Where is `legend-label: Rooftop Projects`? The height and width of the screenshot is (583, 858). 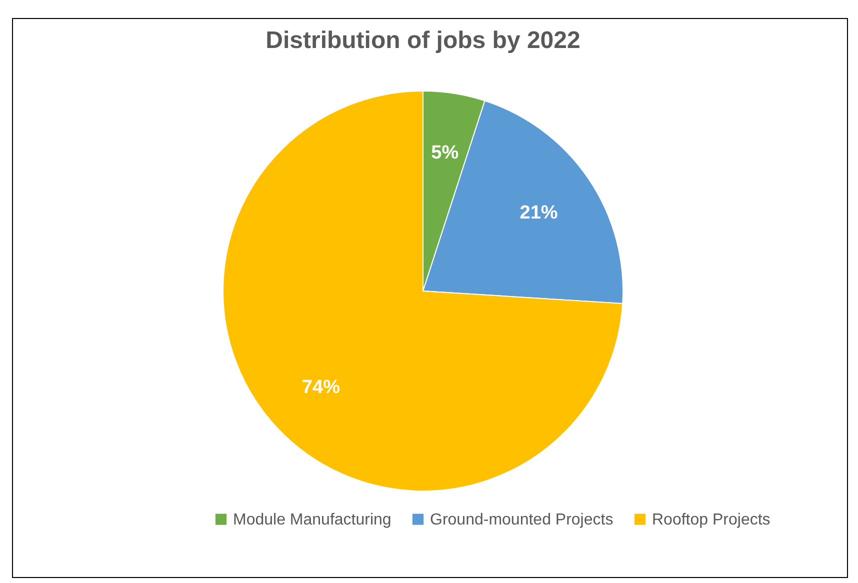
legend-label: Rooftop Projects is located at coordinates (711, 519).